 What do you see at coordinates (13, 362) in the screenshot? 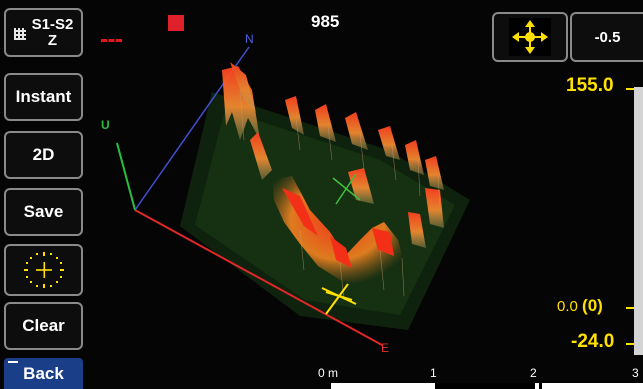
I see `back-dash-mark` at bounding box center [13, 362].